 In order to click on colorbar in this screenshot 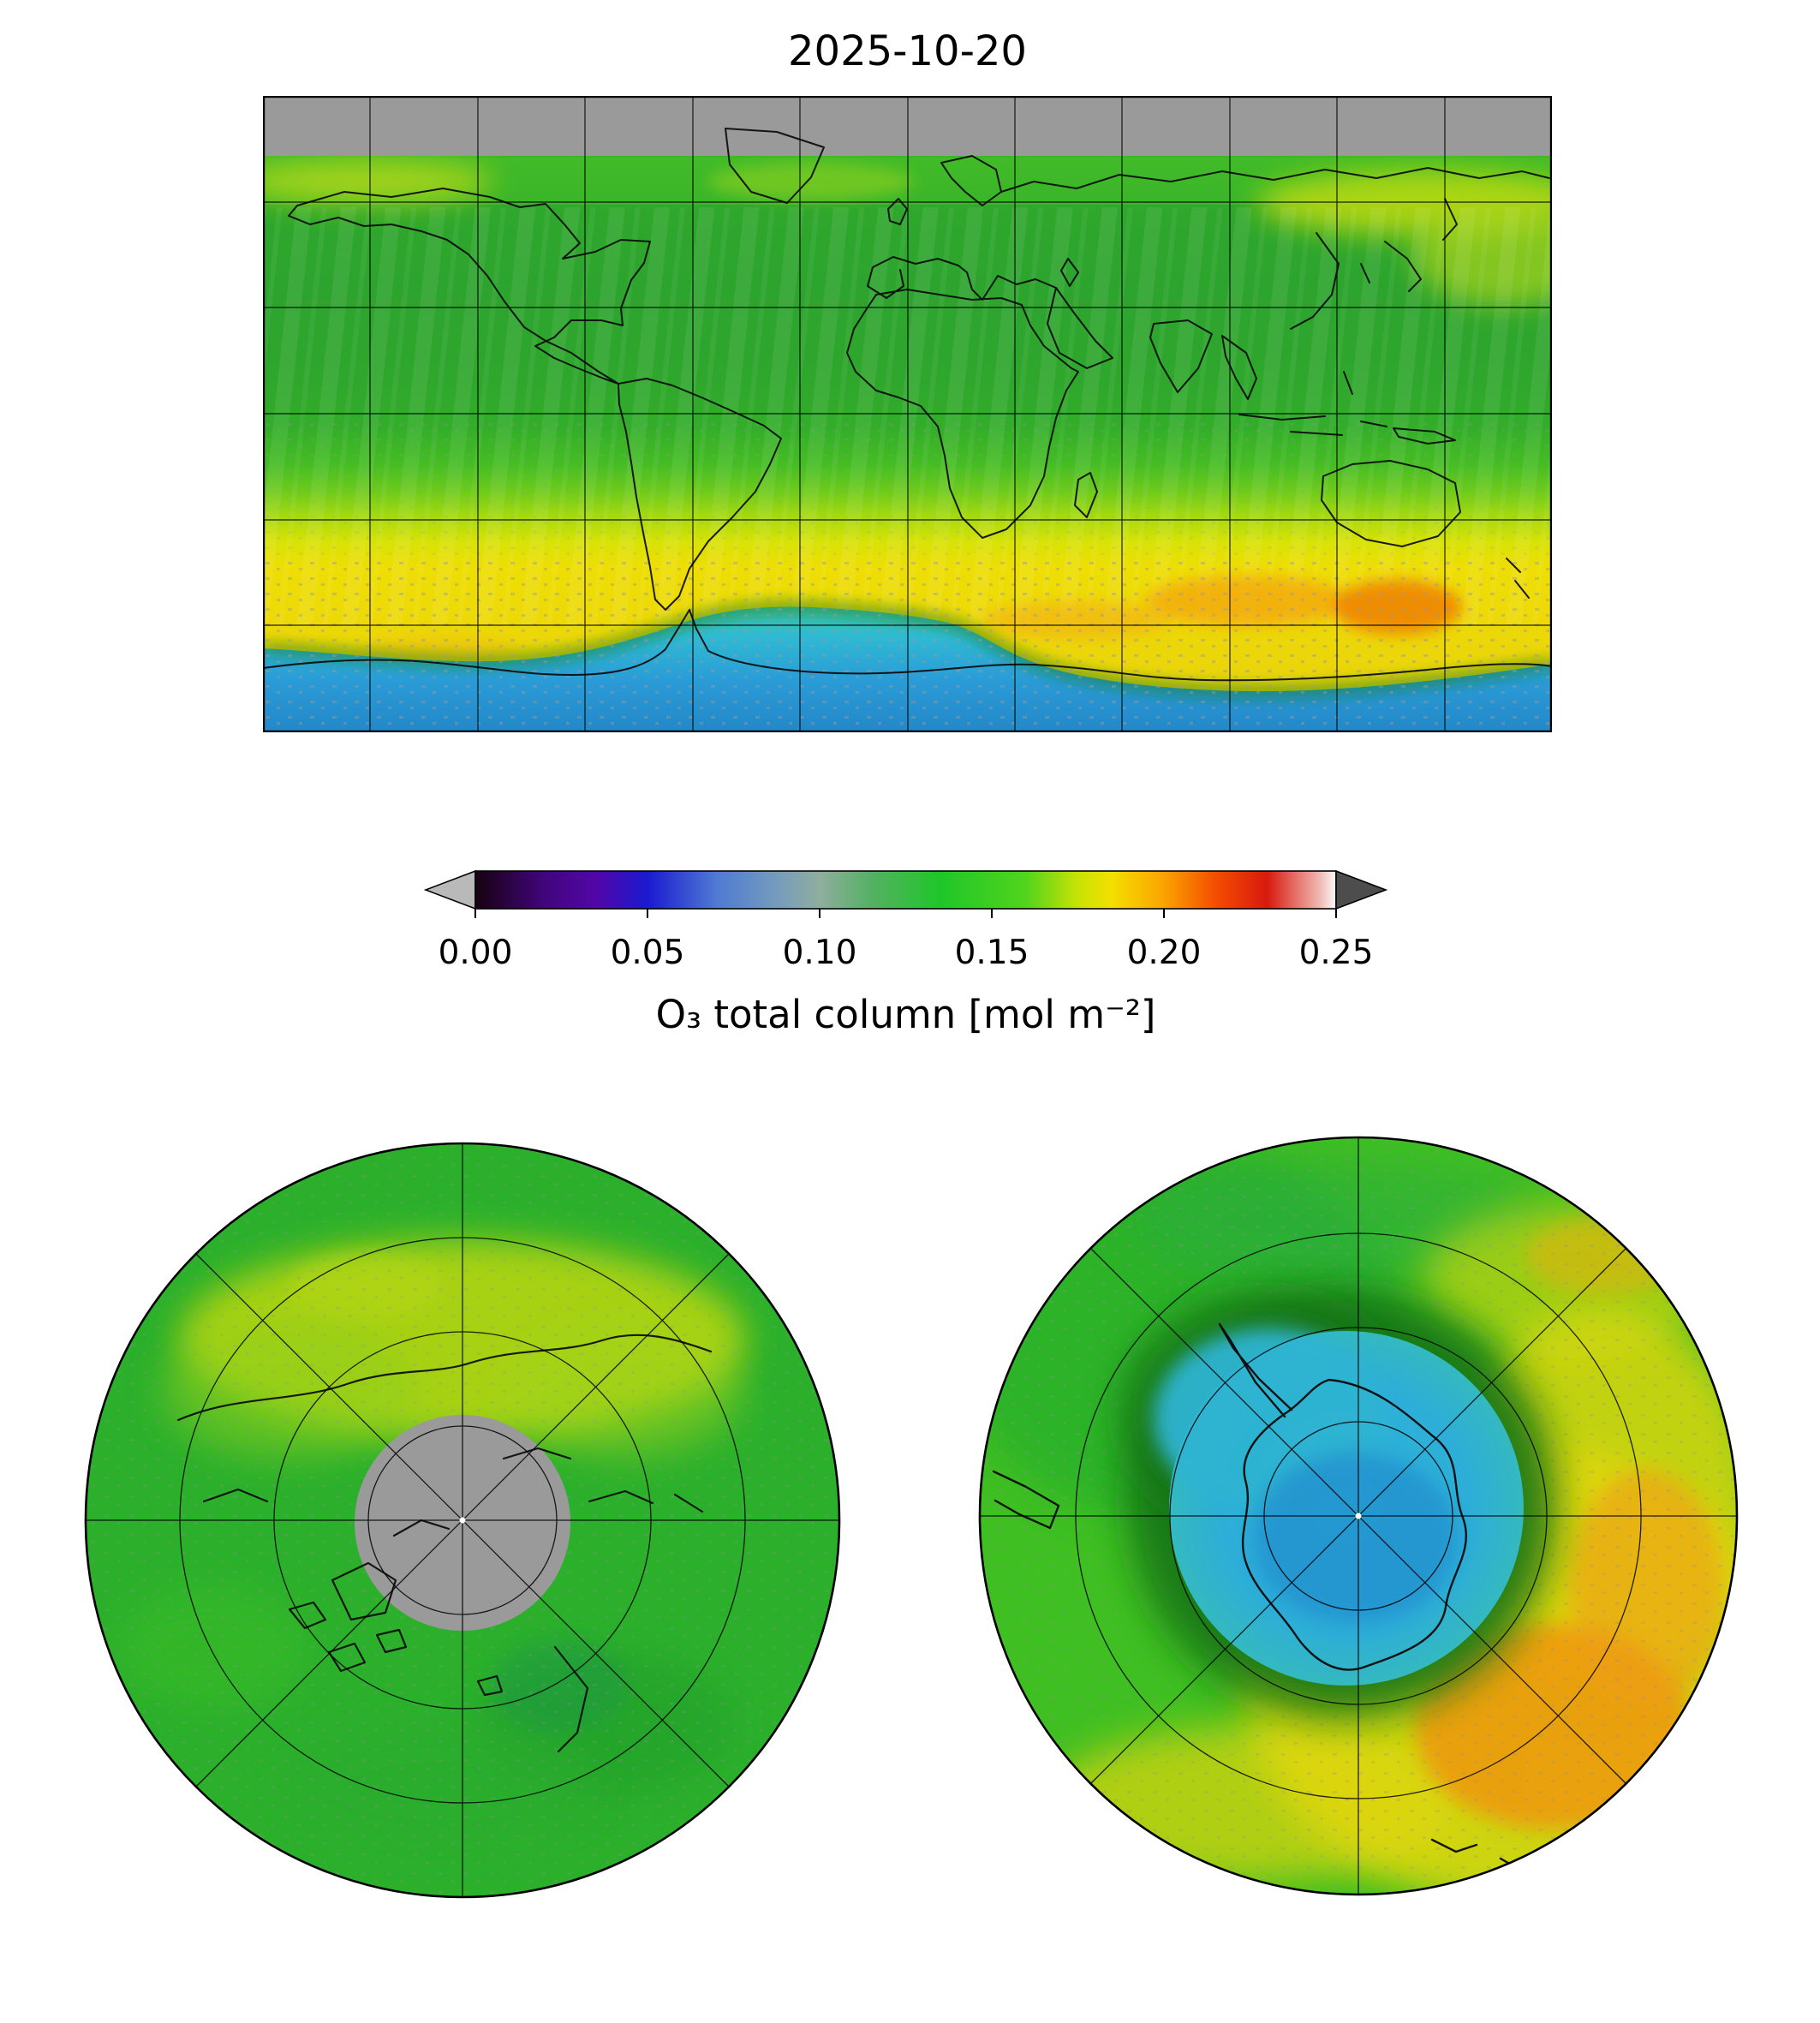, I will do `click(905, 894)`.